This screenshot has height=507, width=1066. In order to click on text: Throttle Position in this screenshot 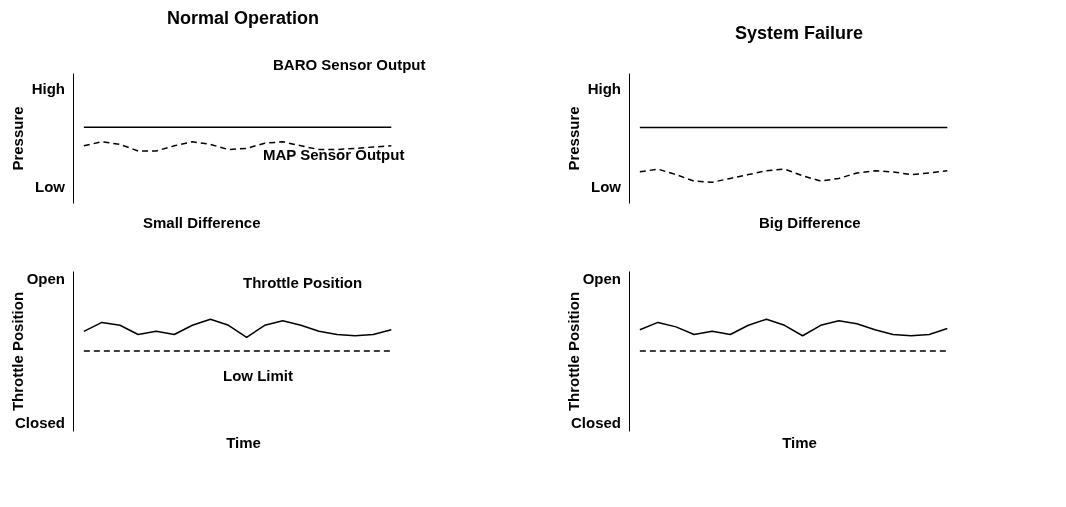, I will do `click(303, 282)`.